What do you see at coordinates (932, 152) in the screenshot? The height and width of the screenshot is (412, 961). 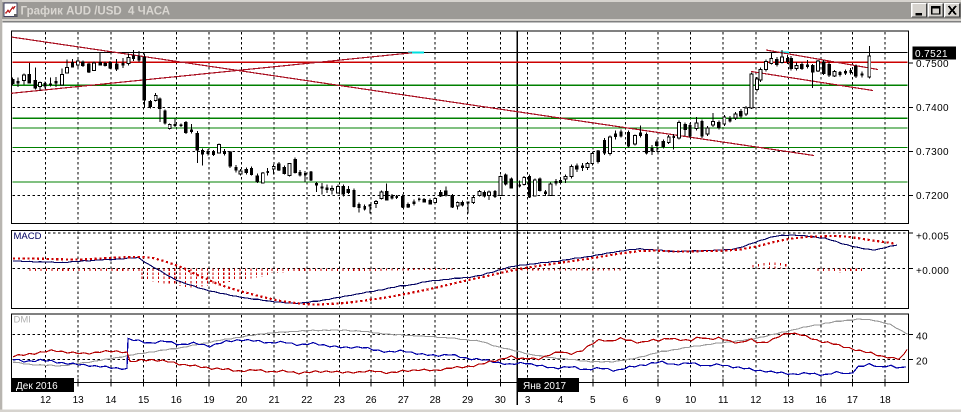 I see `svg-text: 0.7300` at bounding box center [932, 152].